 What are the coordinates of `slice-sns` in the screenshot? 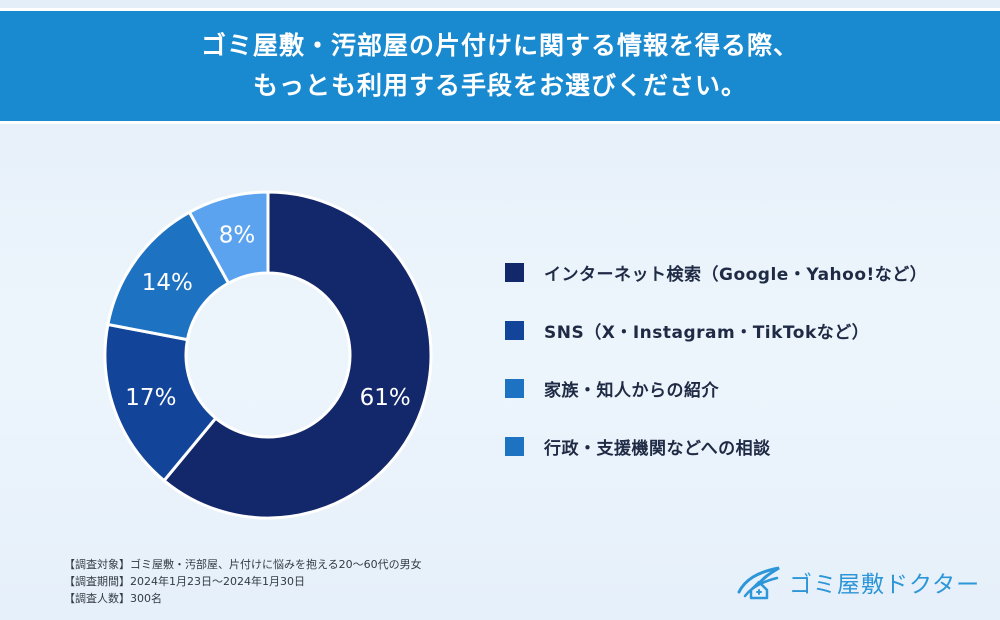 It's located at (160, 402).